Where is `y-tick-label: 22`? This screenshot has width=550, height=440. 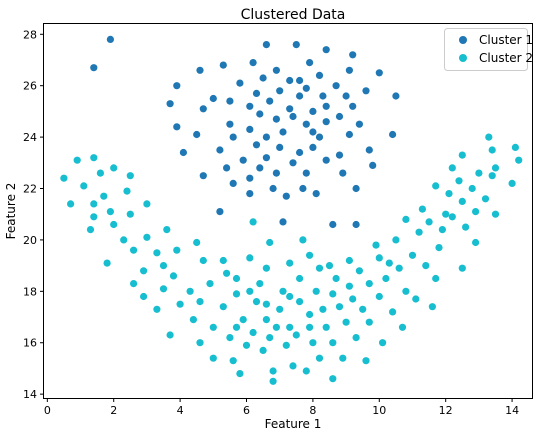
y-tick-label: 22 is located at coordinates (30, 189).